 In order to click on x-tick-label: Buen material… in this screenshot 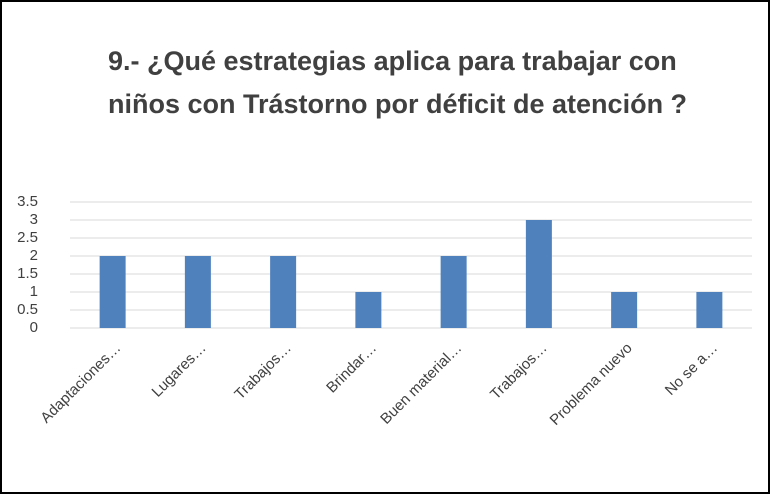, I will do `click(421, 384)`.